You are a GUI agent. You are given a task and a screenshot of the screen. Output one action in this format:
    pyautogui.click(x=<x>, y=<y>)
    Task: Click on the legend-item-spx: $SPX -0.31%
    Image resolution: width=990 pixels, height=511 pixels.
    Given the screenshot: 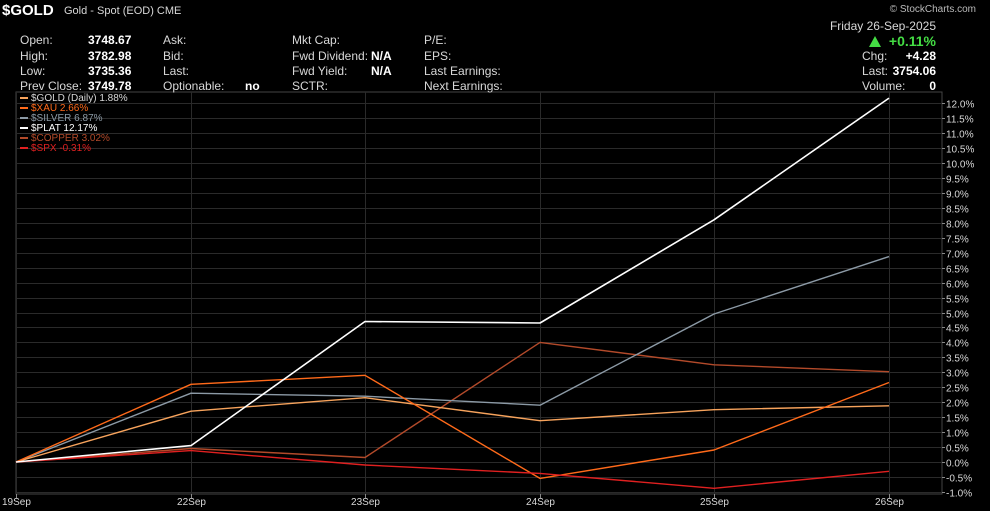 What is the action you would take?
    pyautogui.click(x=74, y=149)
    